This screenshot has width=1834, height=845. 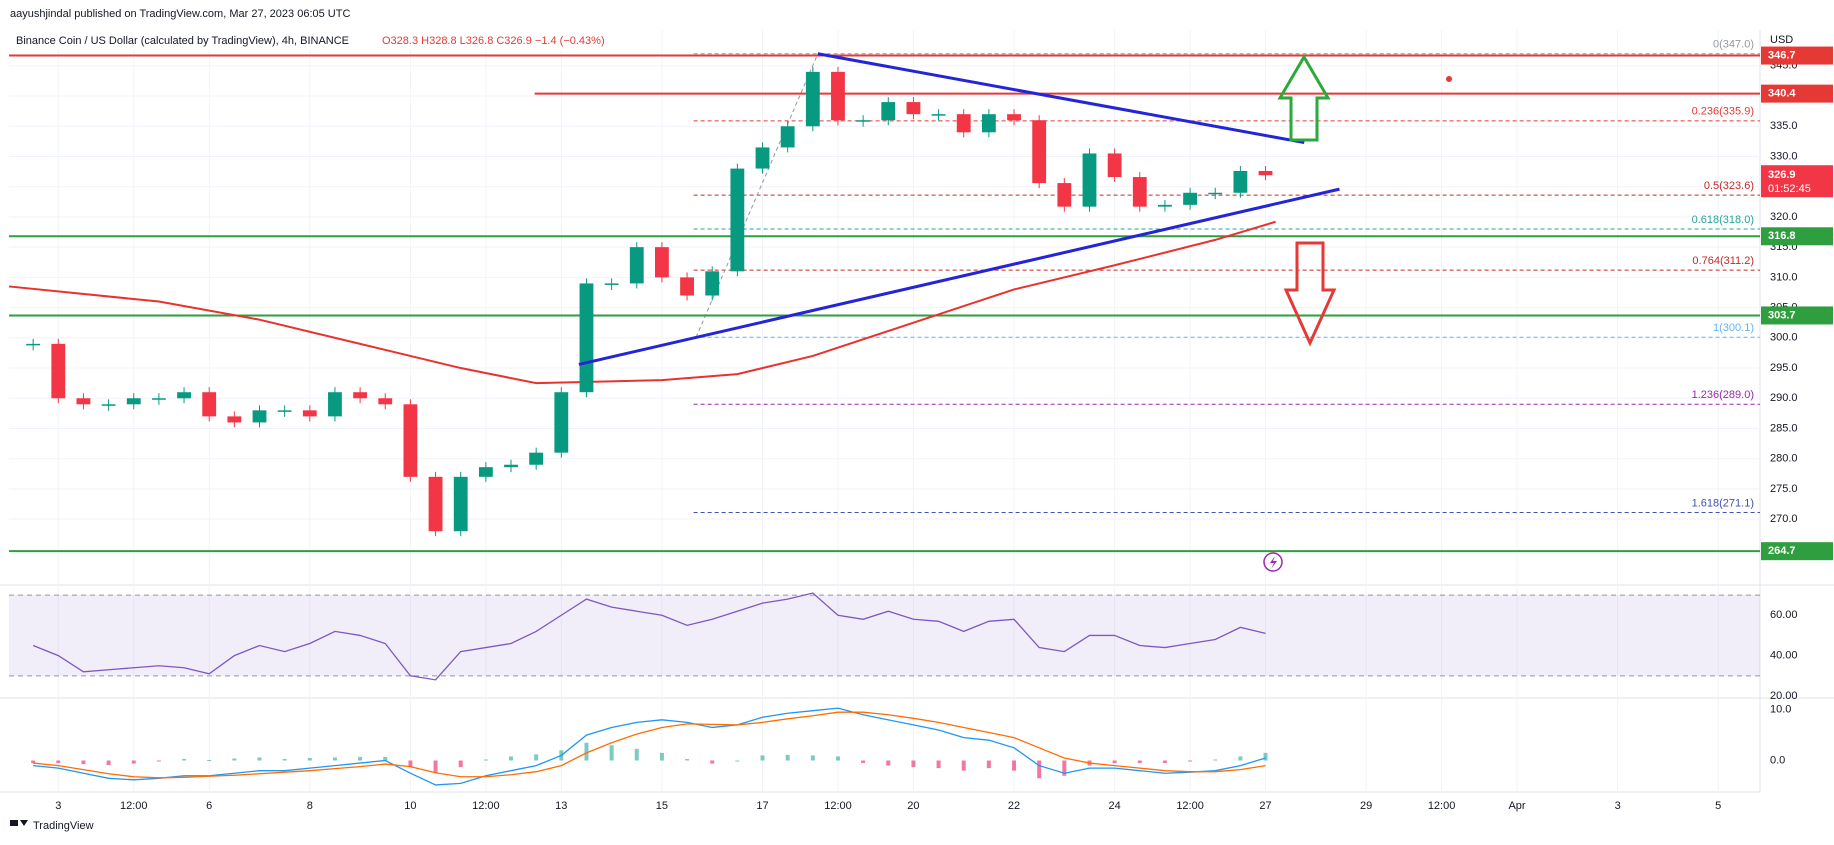 I want to click on x-tick-label: 29, so click(x=1366, y=806).